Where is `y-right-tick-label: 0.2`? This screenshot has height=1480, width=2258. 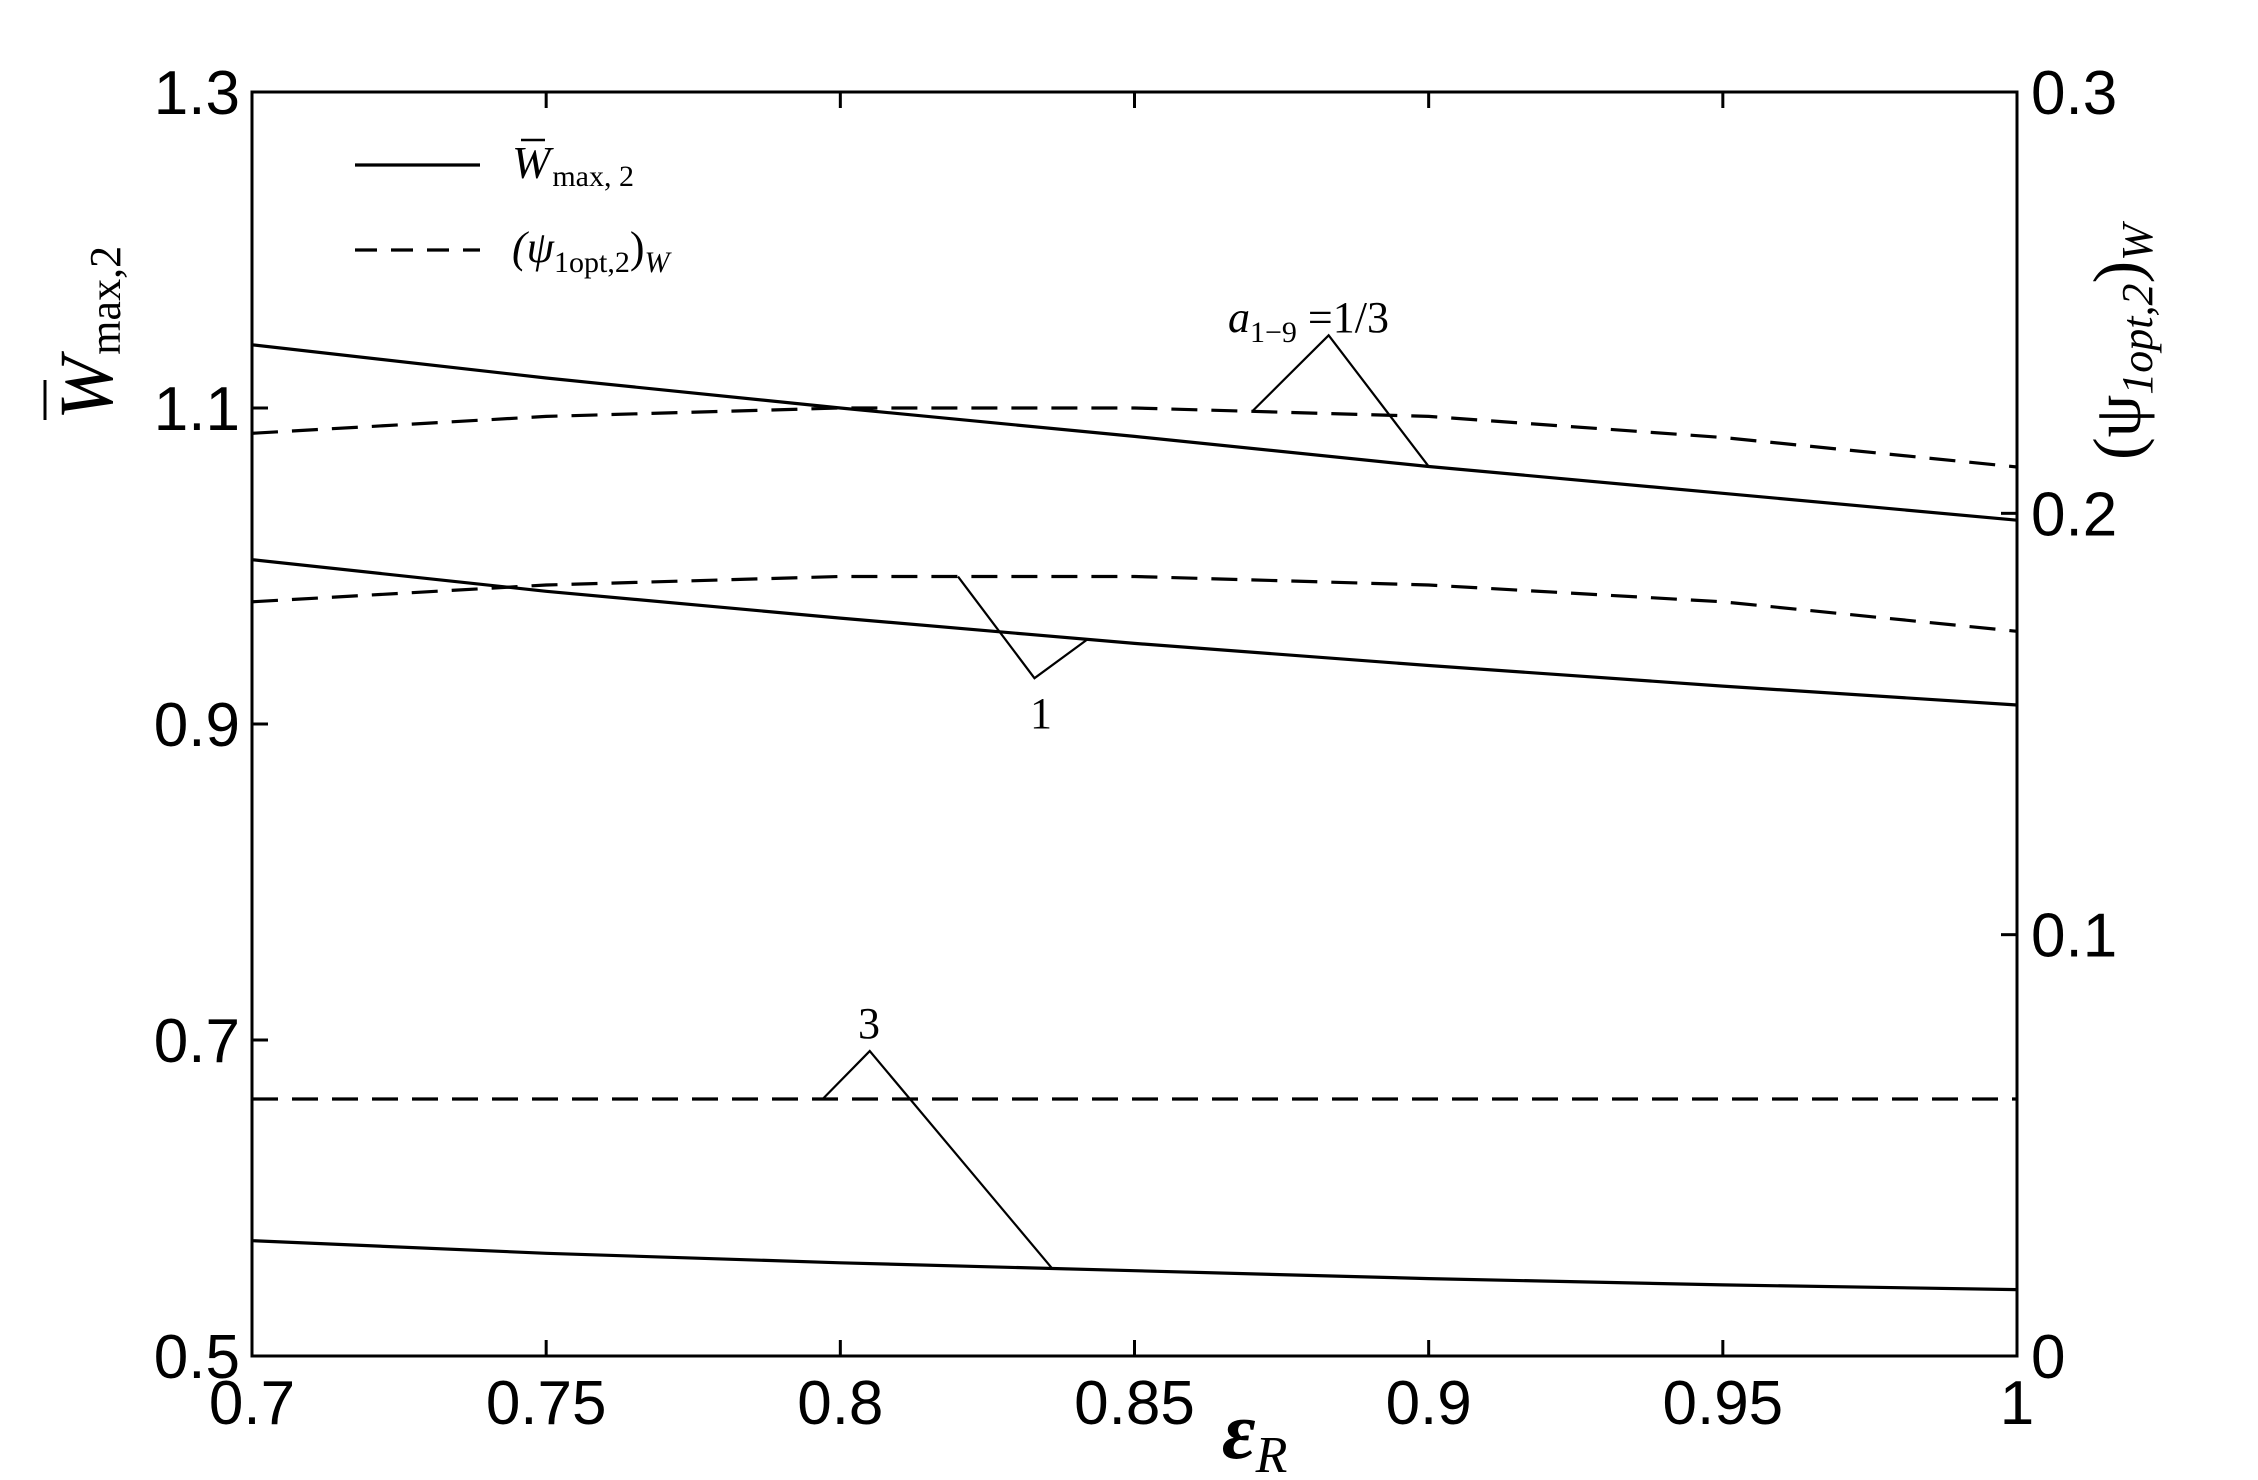 y-right-tick-label: 0.2 is located at coordinates (2074, 514).